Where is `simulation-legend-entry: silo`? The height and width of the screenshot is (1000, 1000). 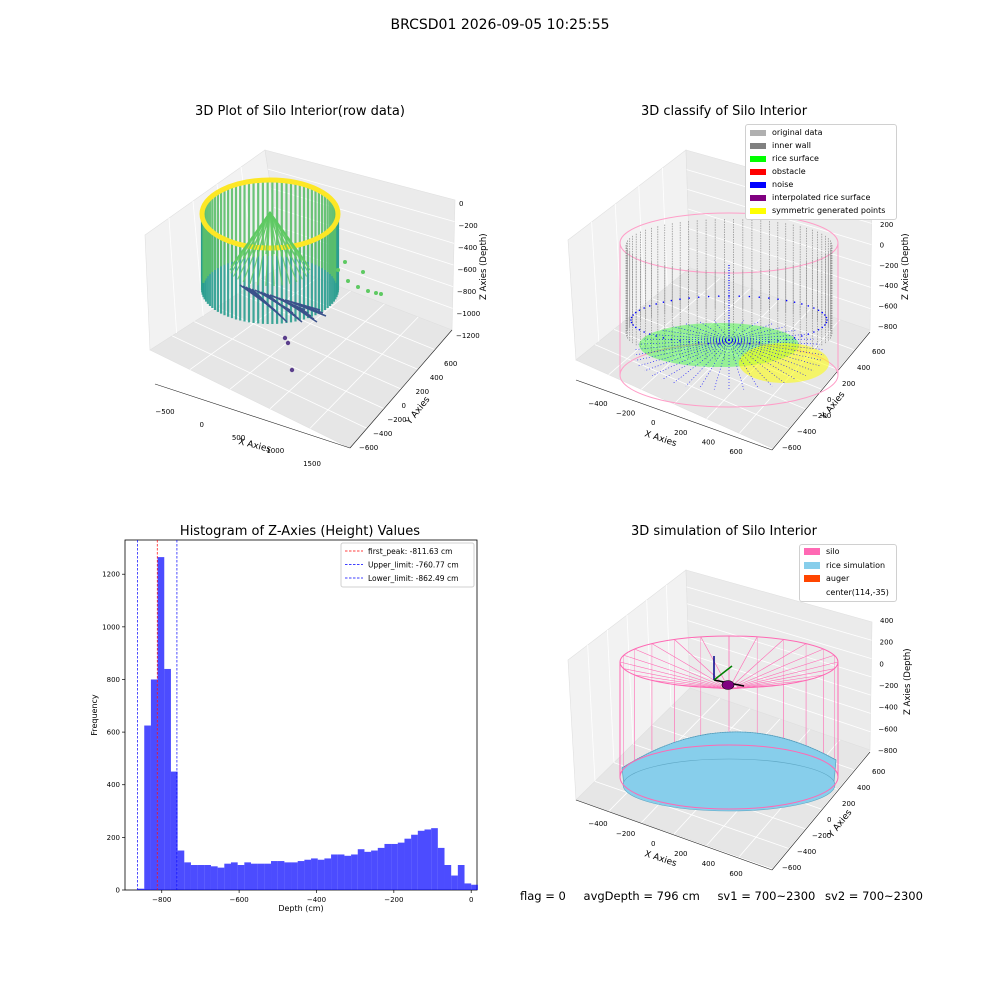 simulation-legend-entry: silo is located at coordinates (822, 551).